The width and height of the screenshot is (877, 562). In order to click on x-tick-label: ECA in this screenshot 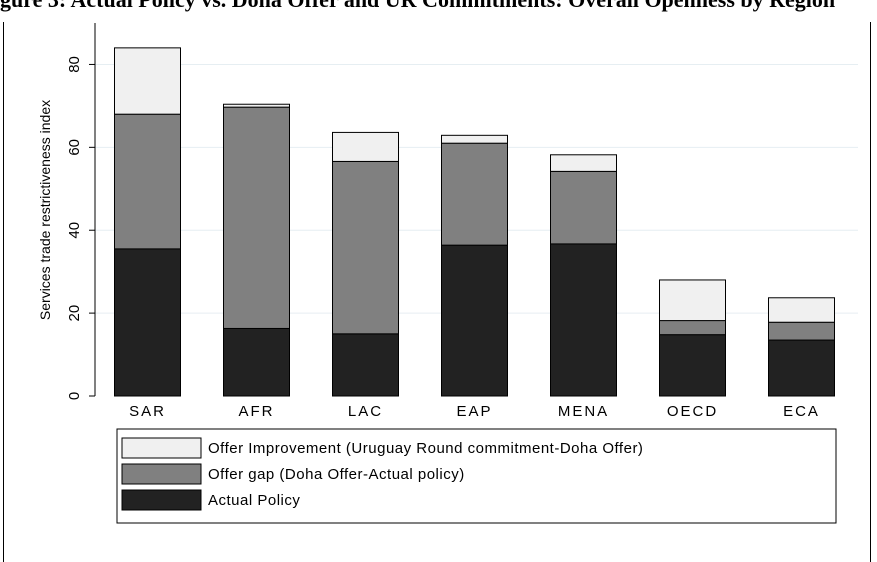, I will do `click(801, 411)`.